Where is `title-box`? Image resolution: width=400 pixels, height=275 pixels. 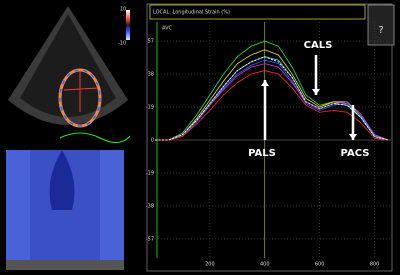
title-box is located at coordinates (257, 12).